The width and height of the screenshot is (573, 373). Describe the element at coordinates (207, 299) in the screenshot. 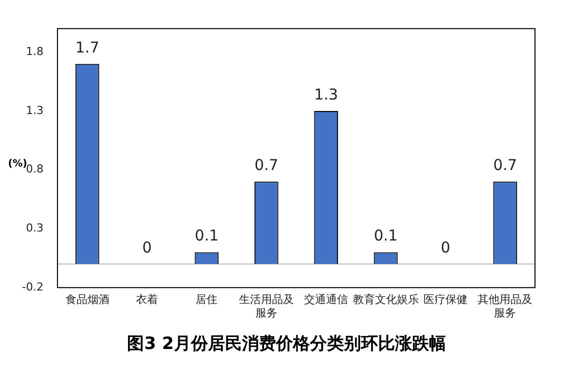

I see `x-tick-label: 居住` at that location.